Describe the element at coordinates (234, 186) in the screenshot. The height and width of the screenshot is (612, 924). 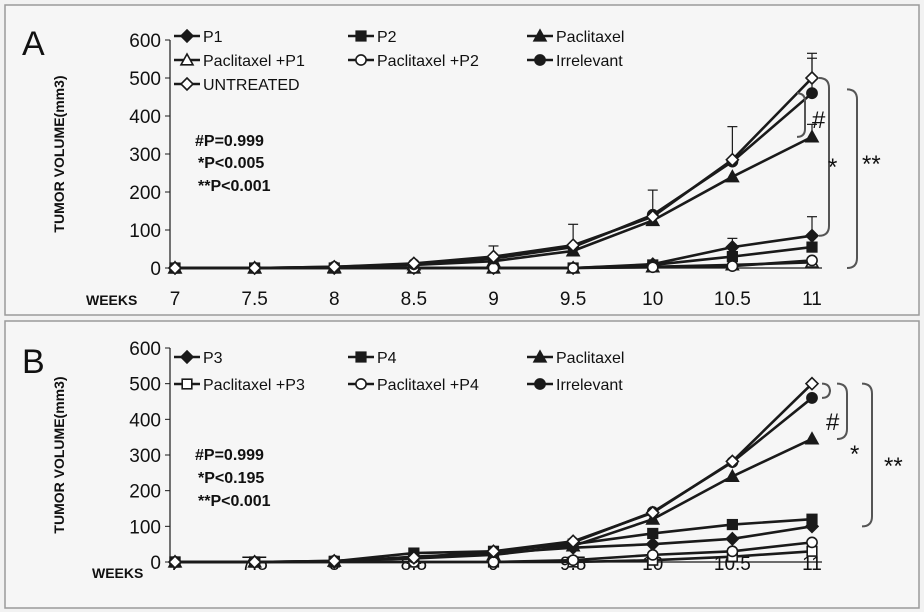
I see `stat-annotation: **P<0.001` at that location.